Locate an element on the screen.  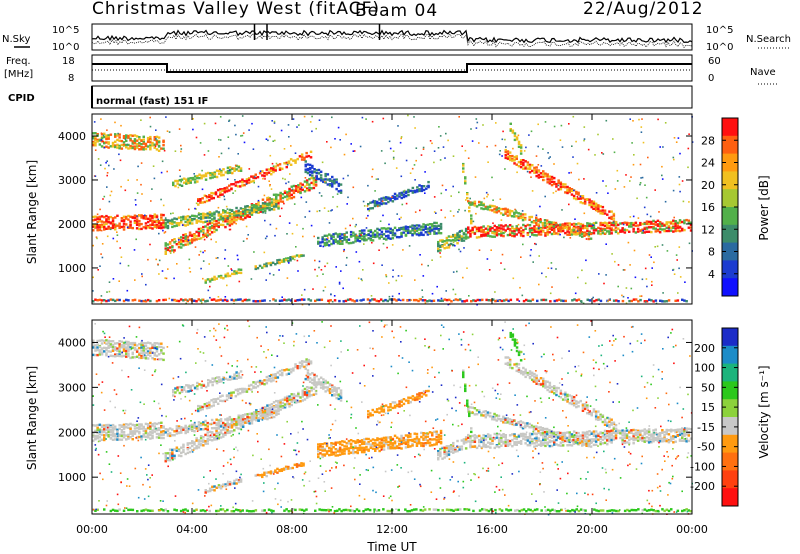
velocity-colorbar: 200 100 50 15 -15 -50 -100 -200 is located at coordinates (714, 417).